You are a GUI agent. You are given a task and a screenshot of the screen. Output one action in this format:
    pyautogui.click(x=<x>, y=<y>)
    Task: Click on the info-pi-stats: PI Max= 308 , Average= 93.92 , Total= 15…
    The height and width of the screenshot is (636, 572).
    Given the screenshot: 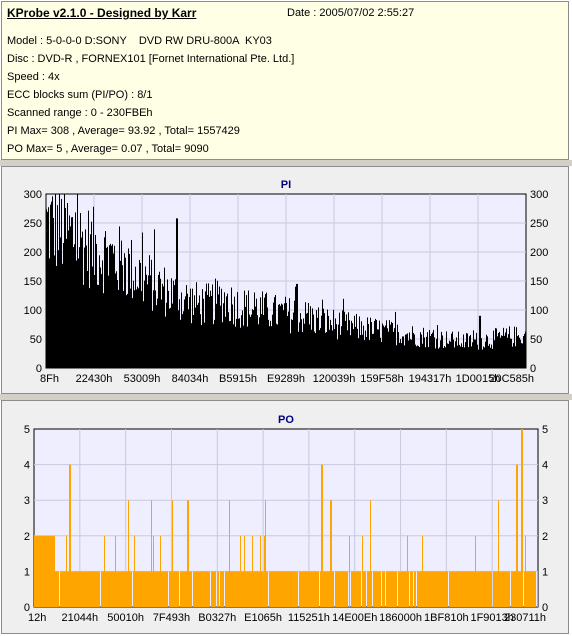 What is the action you would take?
    pyautogui.click(x=123, y=131)
    